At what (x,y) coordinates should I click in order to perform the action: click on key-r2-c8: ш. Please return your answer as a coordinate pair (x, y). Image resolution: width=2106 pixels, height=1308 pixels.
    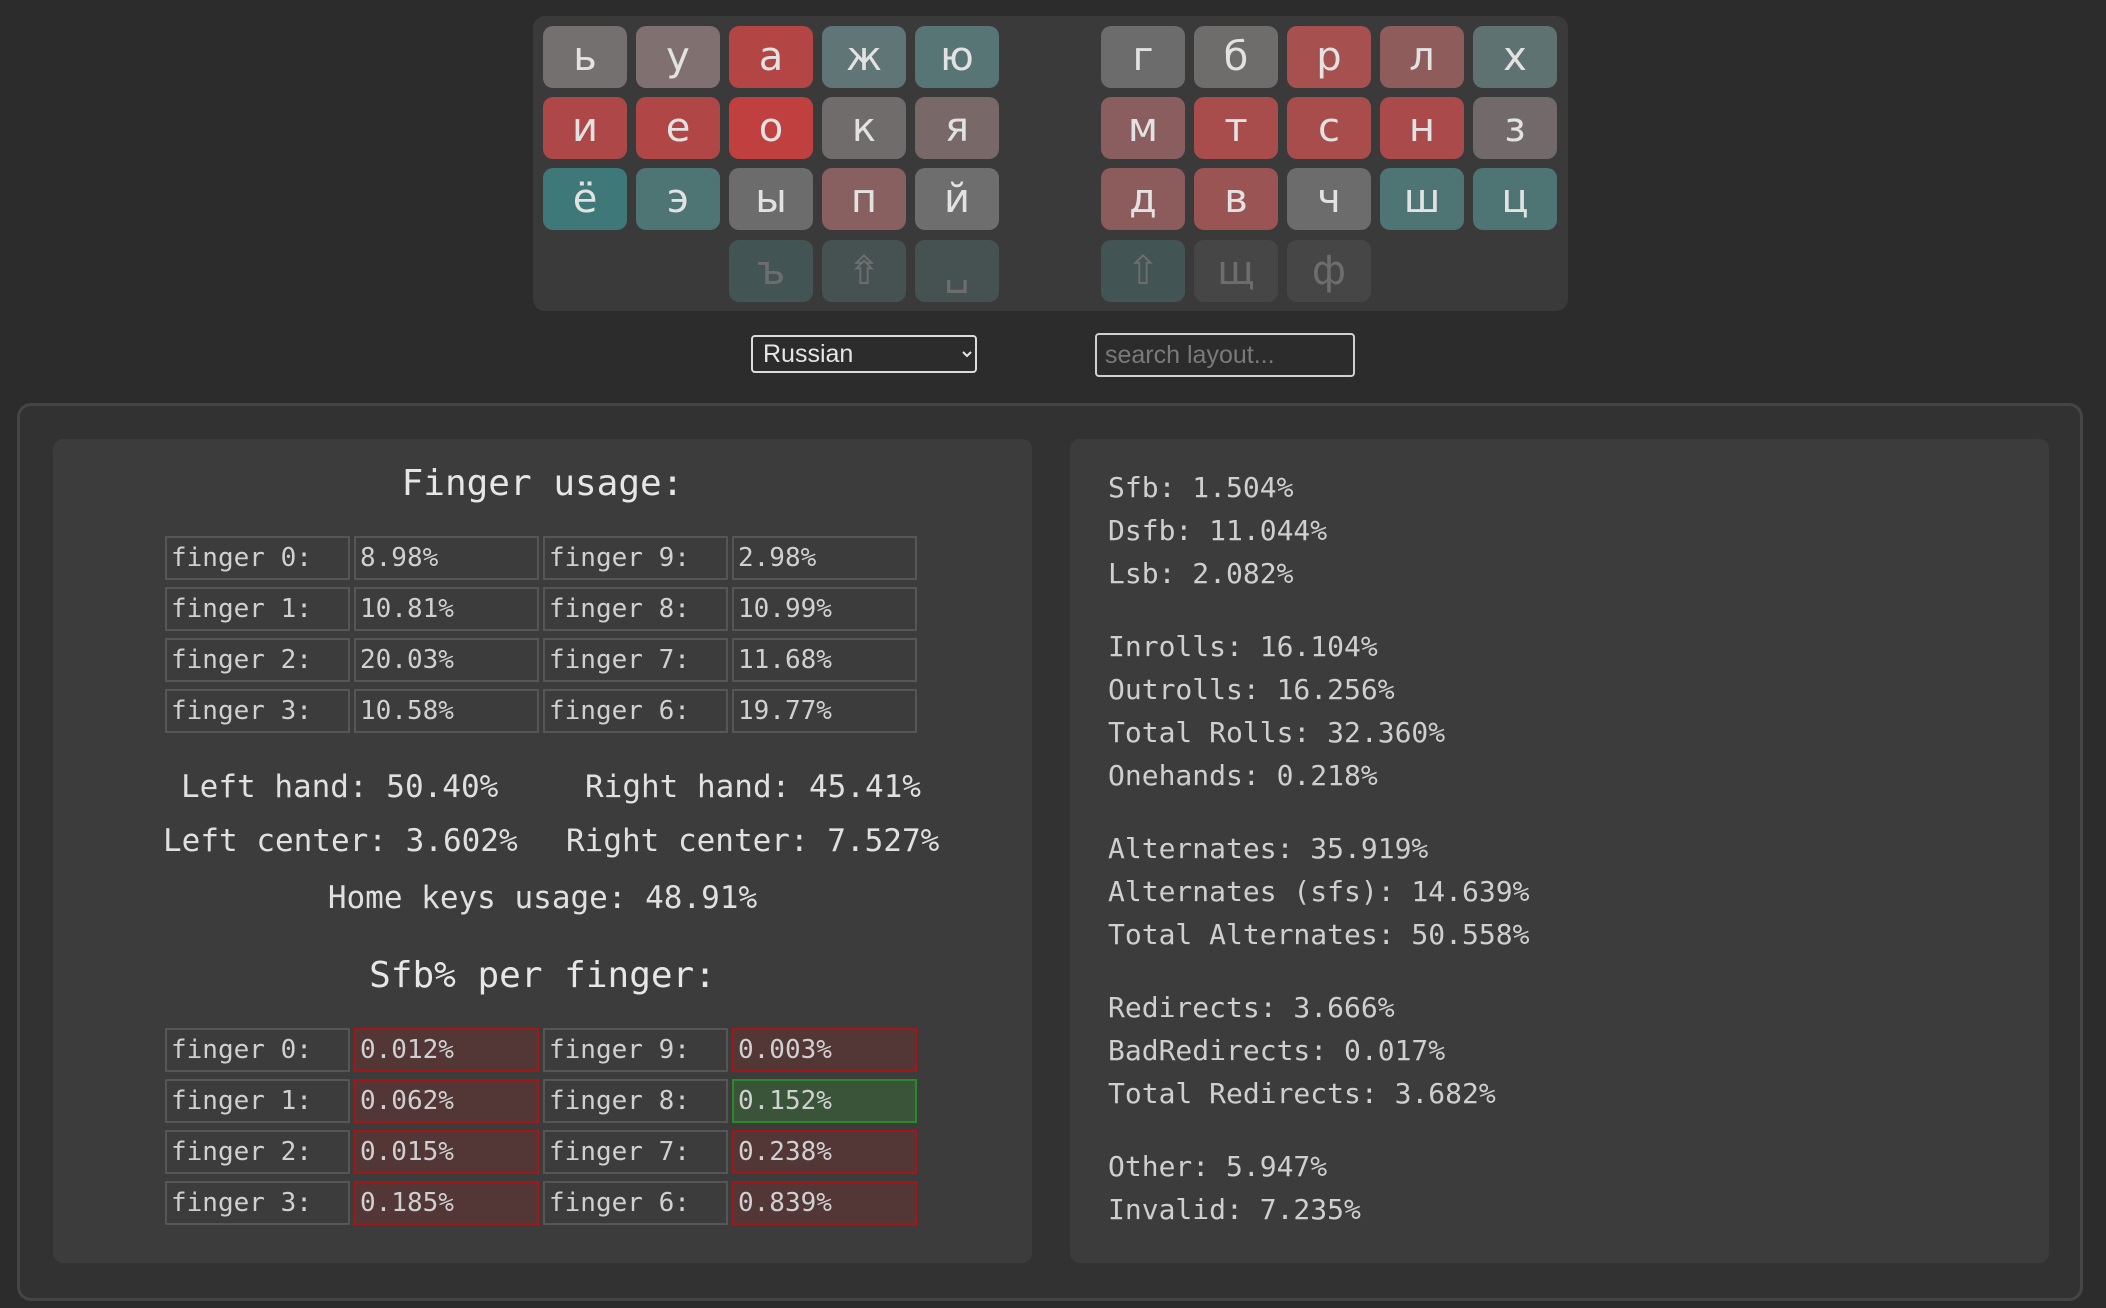
    Looking at the image, I should click on (1422, 199).